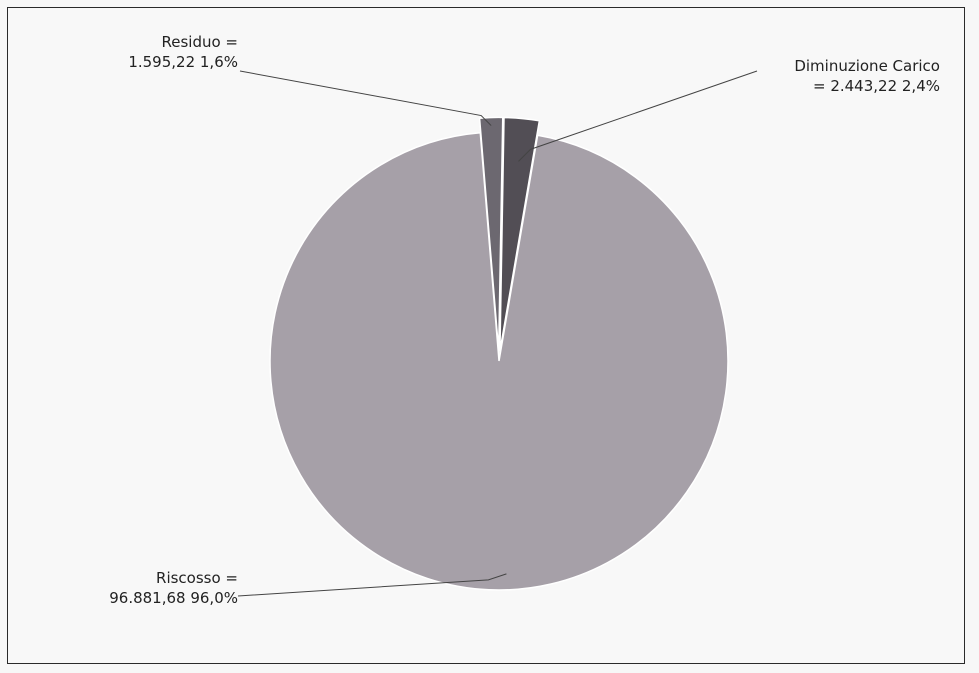  I want to click on leader-line-riscosso, so click(372, 585).